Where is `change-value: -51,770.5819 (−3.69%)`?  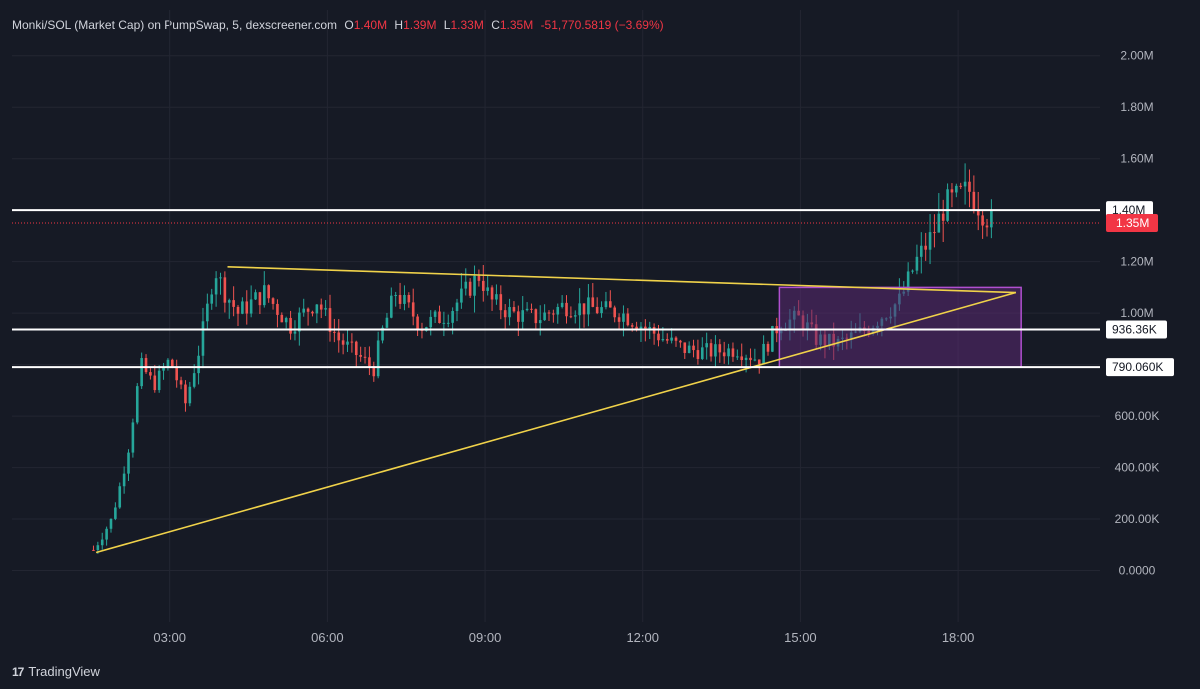 change-value: -51,770.5819 (−3.69%) is located at coordinates (602, 25).